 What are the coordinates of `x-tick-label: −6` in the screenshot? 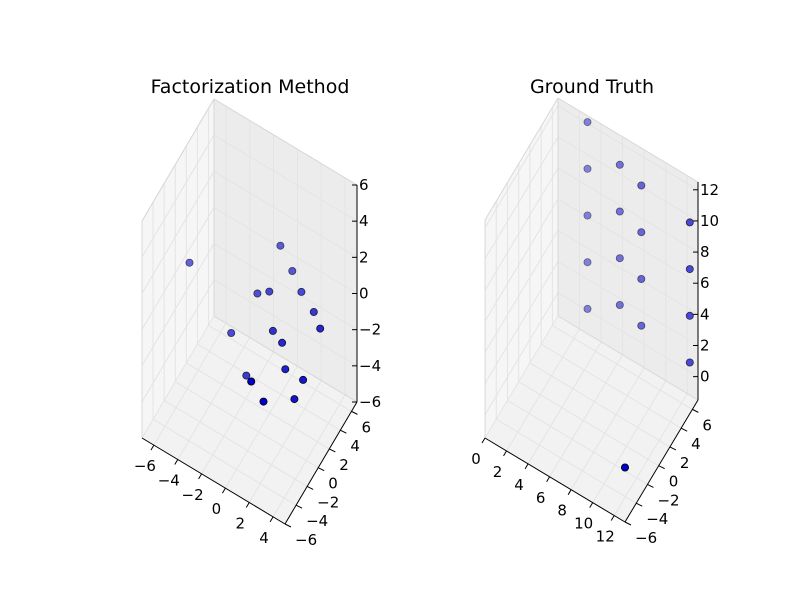 It's located at (145, 466).